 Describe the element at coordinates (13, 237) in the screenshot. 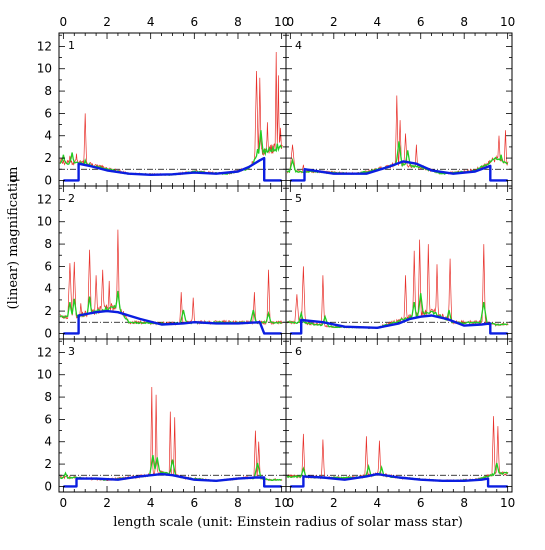

I see `y-axis-label: (linear) magnification` at that location.